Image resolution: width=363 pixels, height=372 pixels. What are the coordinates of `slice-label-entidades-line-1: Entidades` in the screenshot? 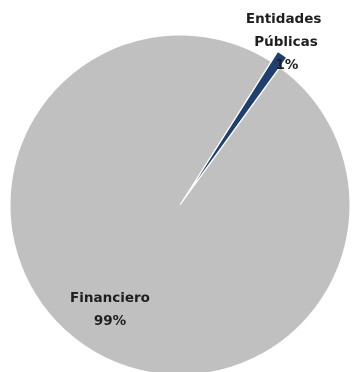 It's located at (284, 19).